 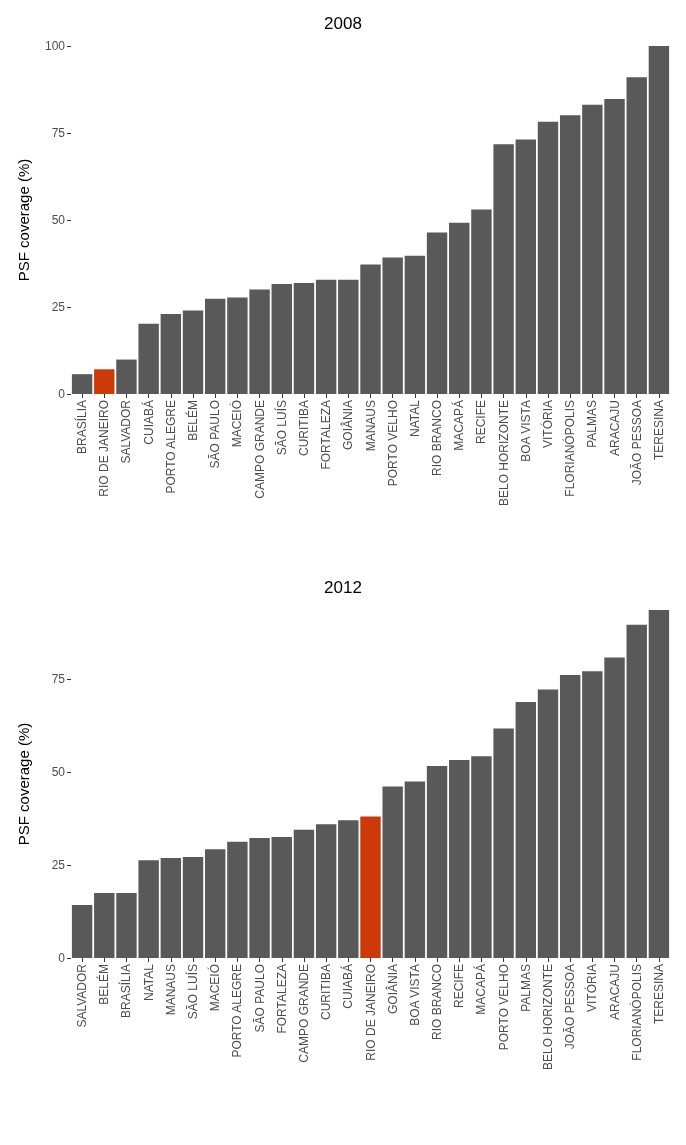 What do you see at coordinates (658, 994) in the screenshot?
I see `x-tick-label: TERESINA` at bounding box center [658, 994].